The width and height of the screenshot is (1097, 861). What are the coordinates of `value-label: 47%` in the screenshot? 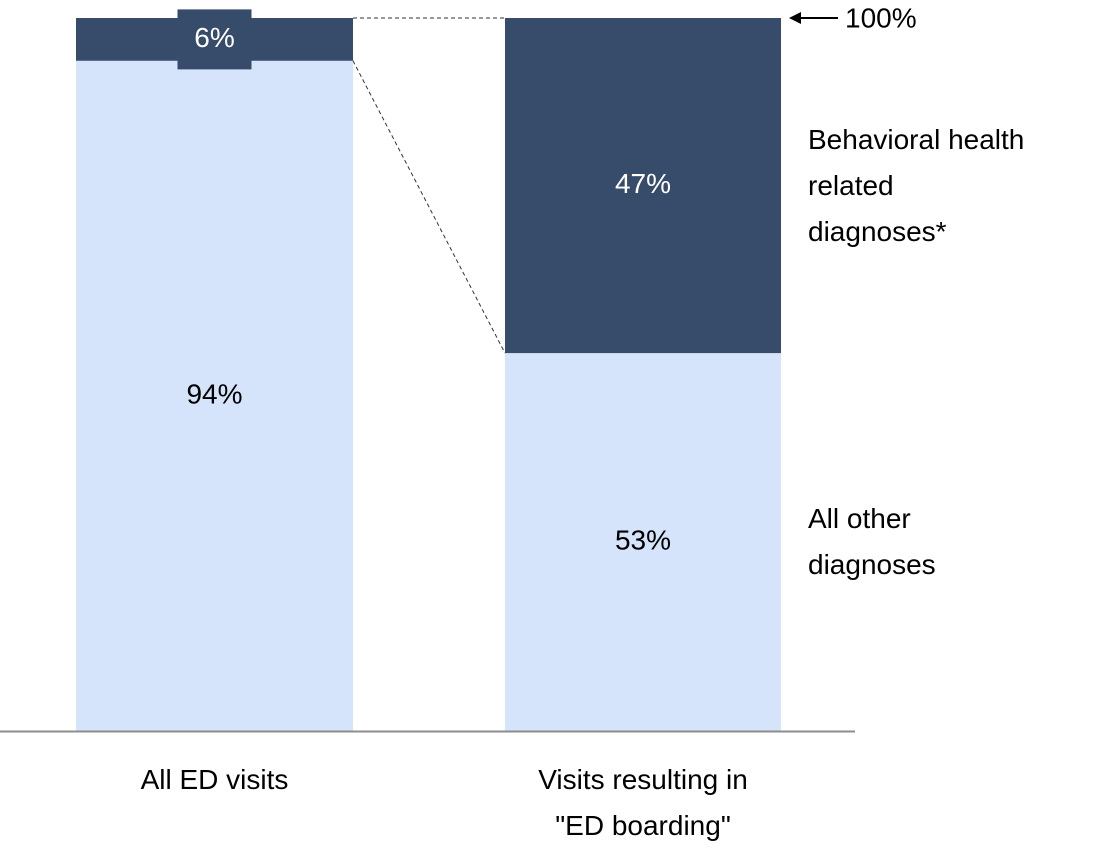 It's located at (643, 183).